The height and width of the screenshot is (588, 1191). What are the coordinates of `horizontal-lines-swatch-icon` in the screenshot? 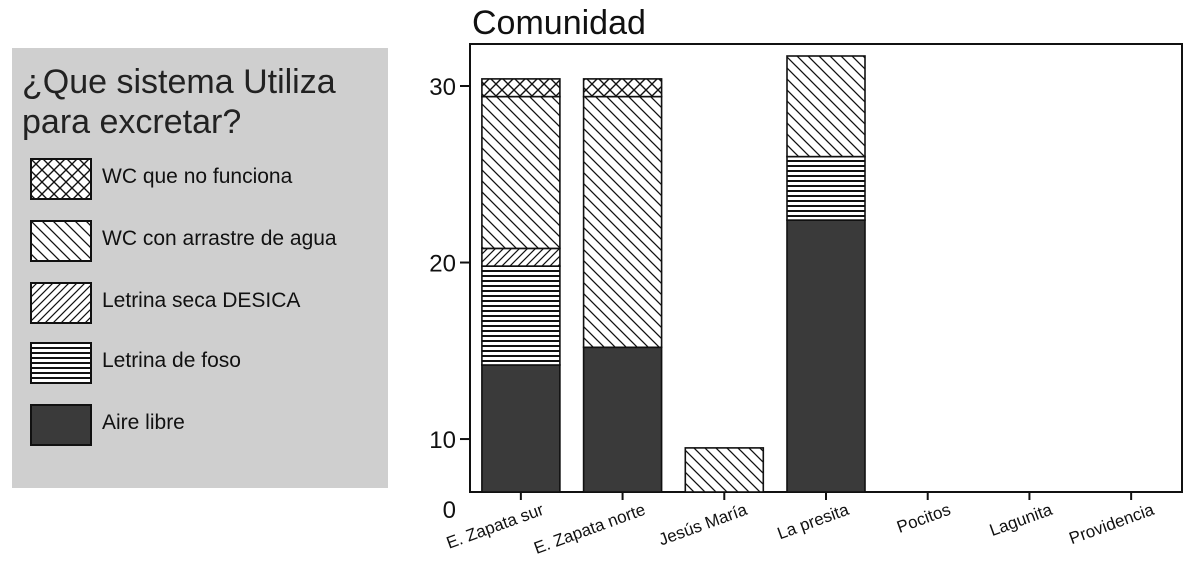 It's located at (61, 363).